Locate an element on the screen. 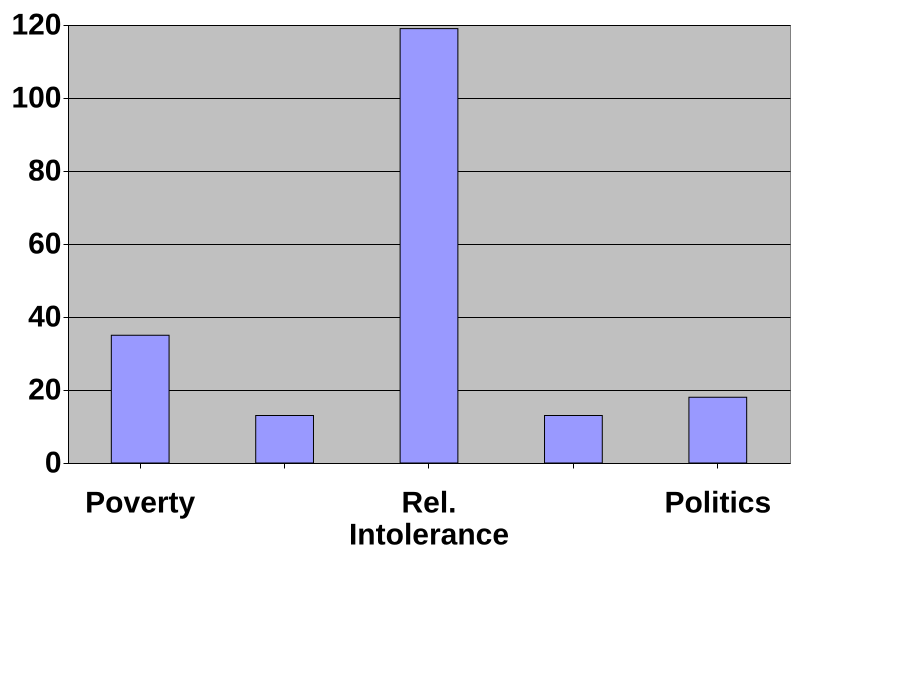  y-tick-label: 100 is located at coordinates (36, 98).